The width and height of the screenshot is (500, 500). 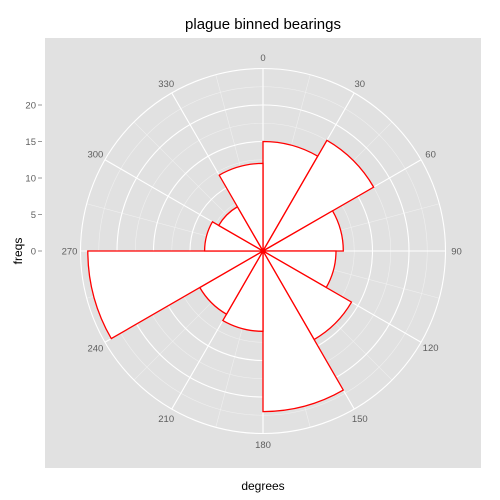 I want to click on radial-tick-5: 5, so click(x=33, y=215).